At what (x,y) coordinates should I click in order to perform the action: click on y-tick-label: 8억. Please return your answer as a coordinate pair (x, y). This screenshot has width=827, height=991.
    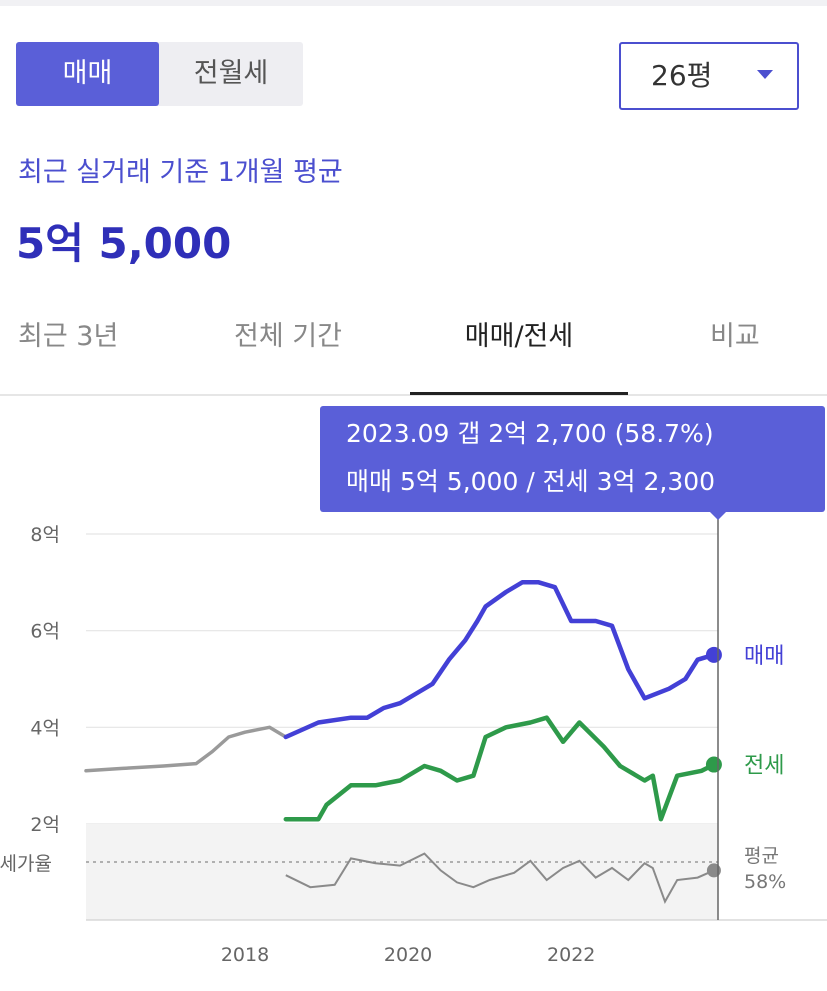
    Looking at the image, I should click on (45, 535).